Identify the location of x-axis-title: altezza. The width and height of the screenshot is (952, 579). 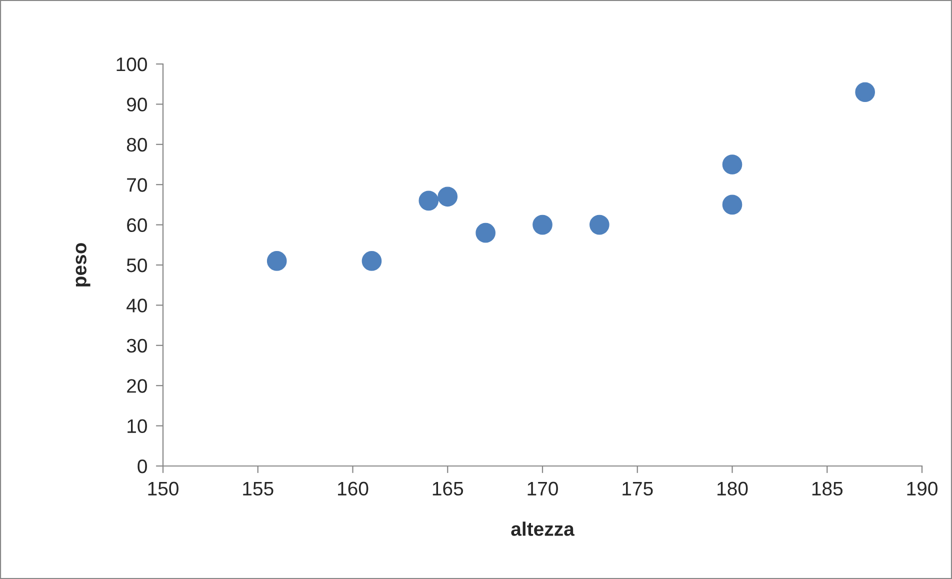
(543, 529).